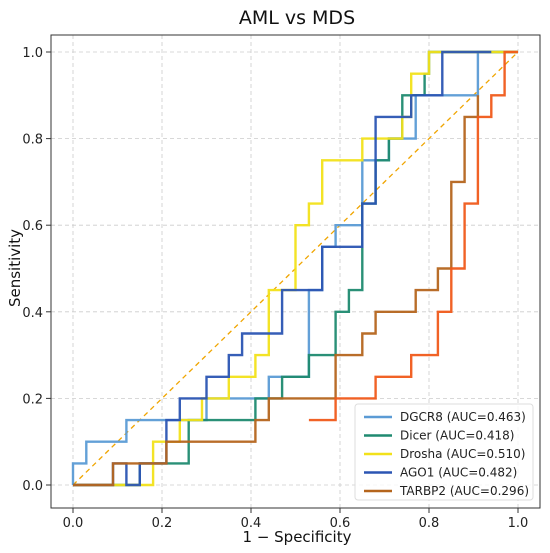 Image resolution: width=550 pixels, height=553 pixels. I want to click on x-axis-title: 1 − Specificity, so click(297, 537).